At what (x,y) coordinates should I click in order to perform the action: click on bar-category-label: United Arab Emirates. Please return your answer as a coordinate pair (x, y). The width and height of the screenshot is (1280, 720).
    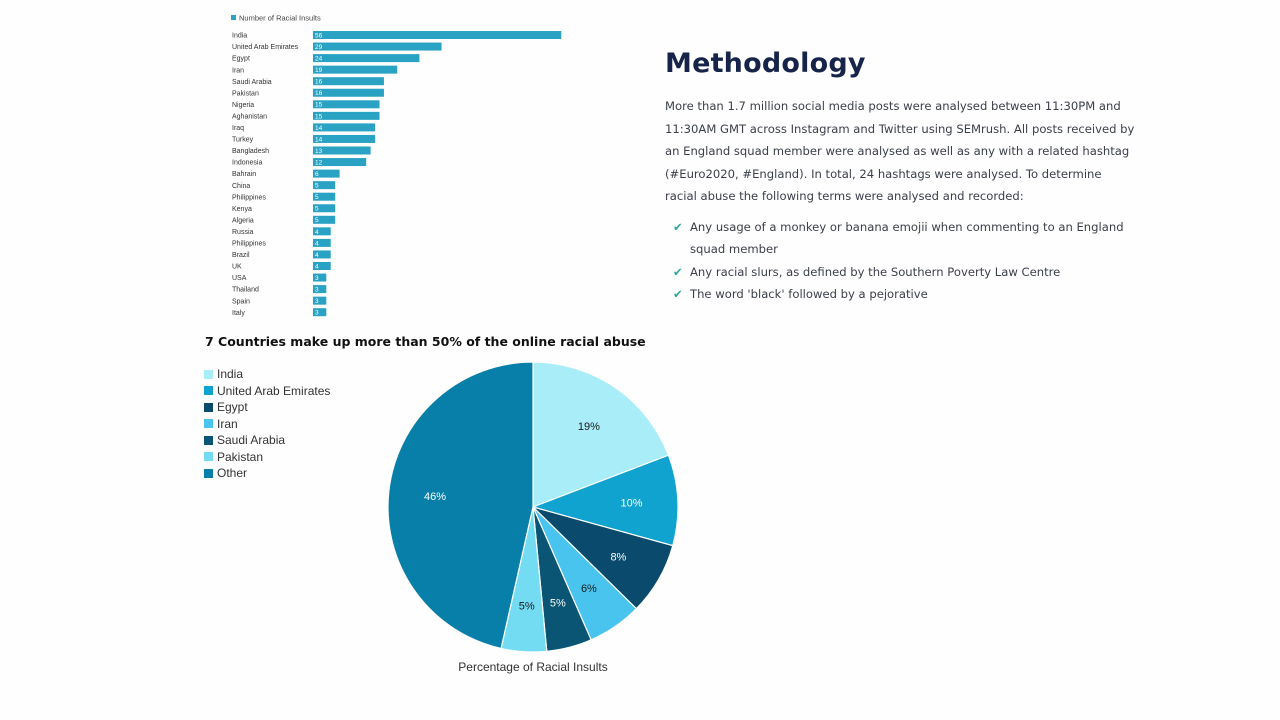
    Looking at the image, I should click on (265, 47).